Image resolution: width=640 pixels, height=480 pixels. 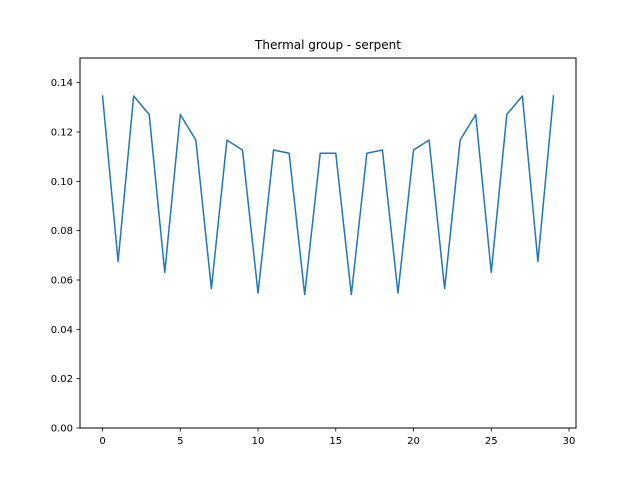 I want to click on x-tick-label: 10, so click(x=258, y=441).